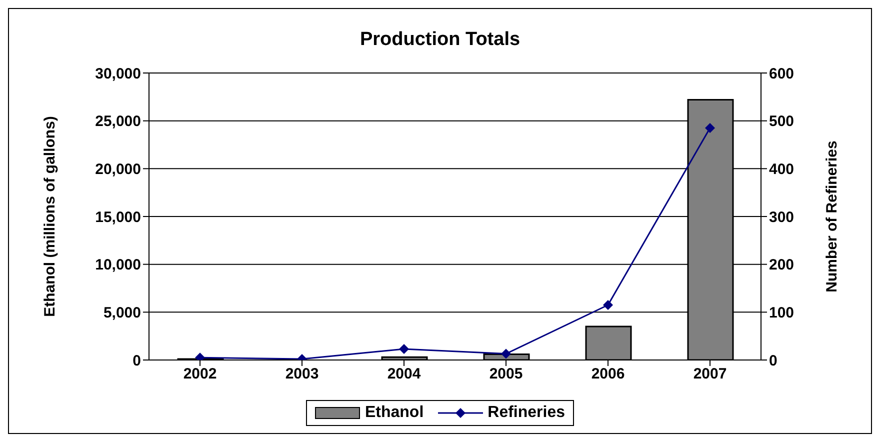  Describe the element at coordinates (118, 217) in the screenshot. I see `y-tick-label: 15,000` at that location.